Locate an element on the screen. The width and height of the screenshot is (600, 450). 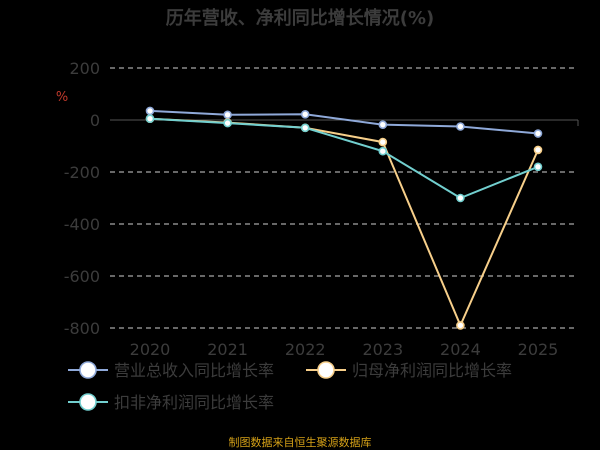
legend-item: 营业总收入同比增长率 is located at coordinates (171, 370).